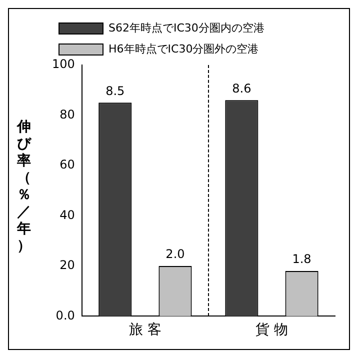  Describe the element at coordinates (24, 187) in the screenshot. I see `y-axis-title: 伸び率（％／年）` at that location.